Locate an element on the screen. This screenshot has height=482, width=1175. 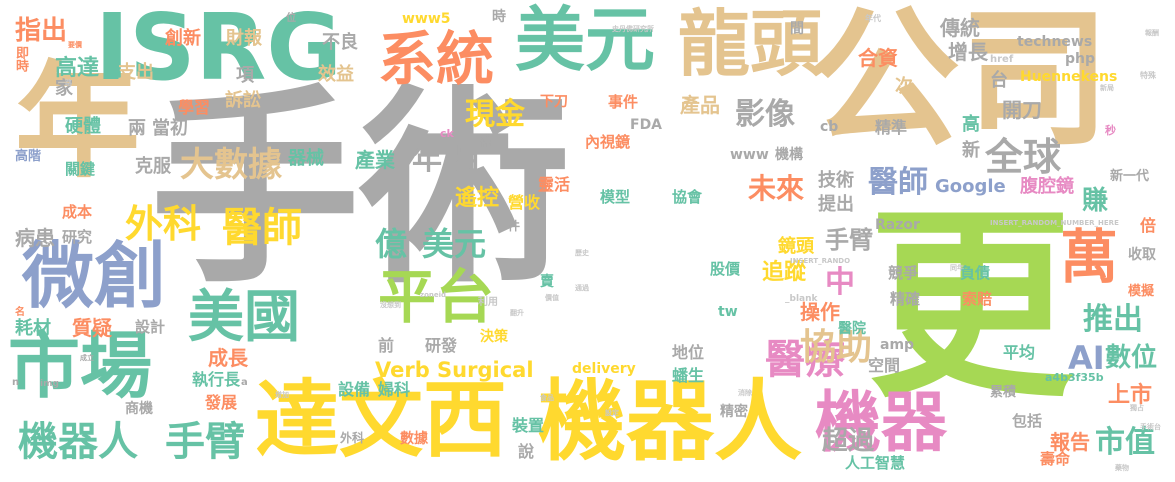
word-baokuo: 包括 is located at coordinates (1027, 421).